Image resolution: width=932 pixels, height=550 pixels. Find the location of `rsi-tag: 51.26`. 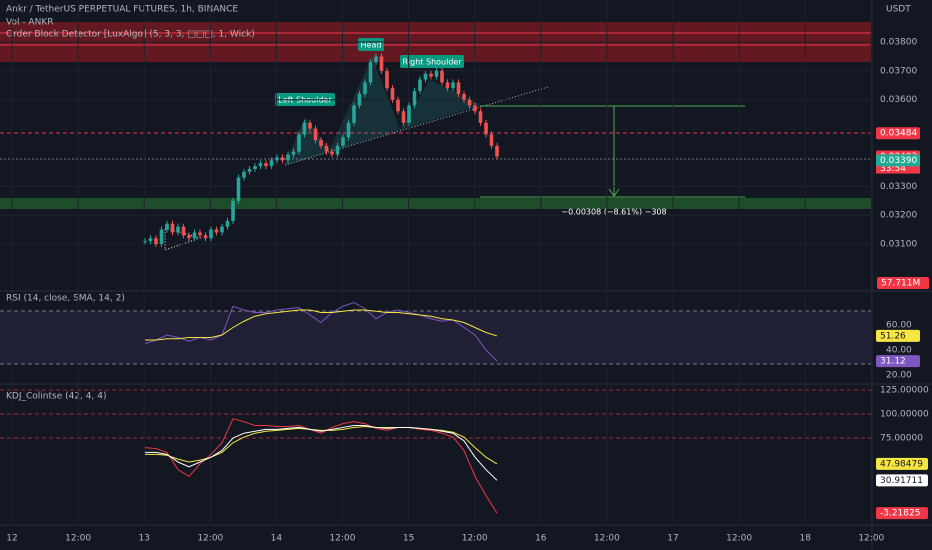

rsi-tag: 51.26 is located at coordinates (893, 336).